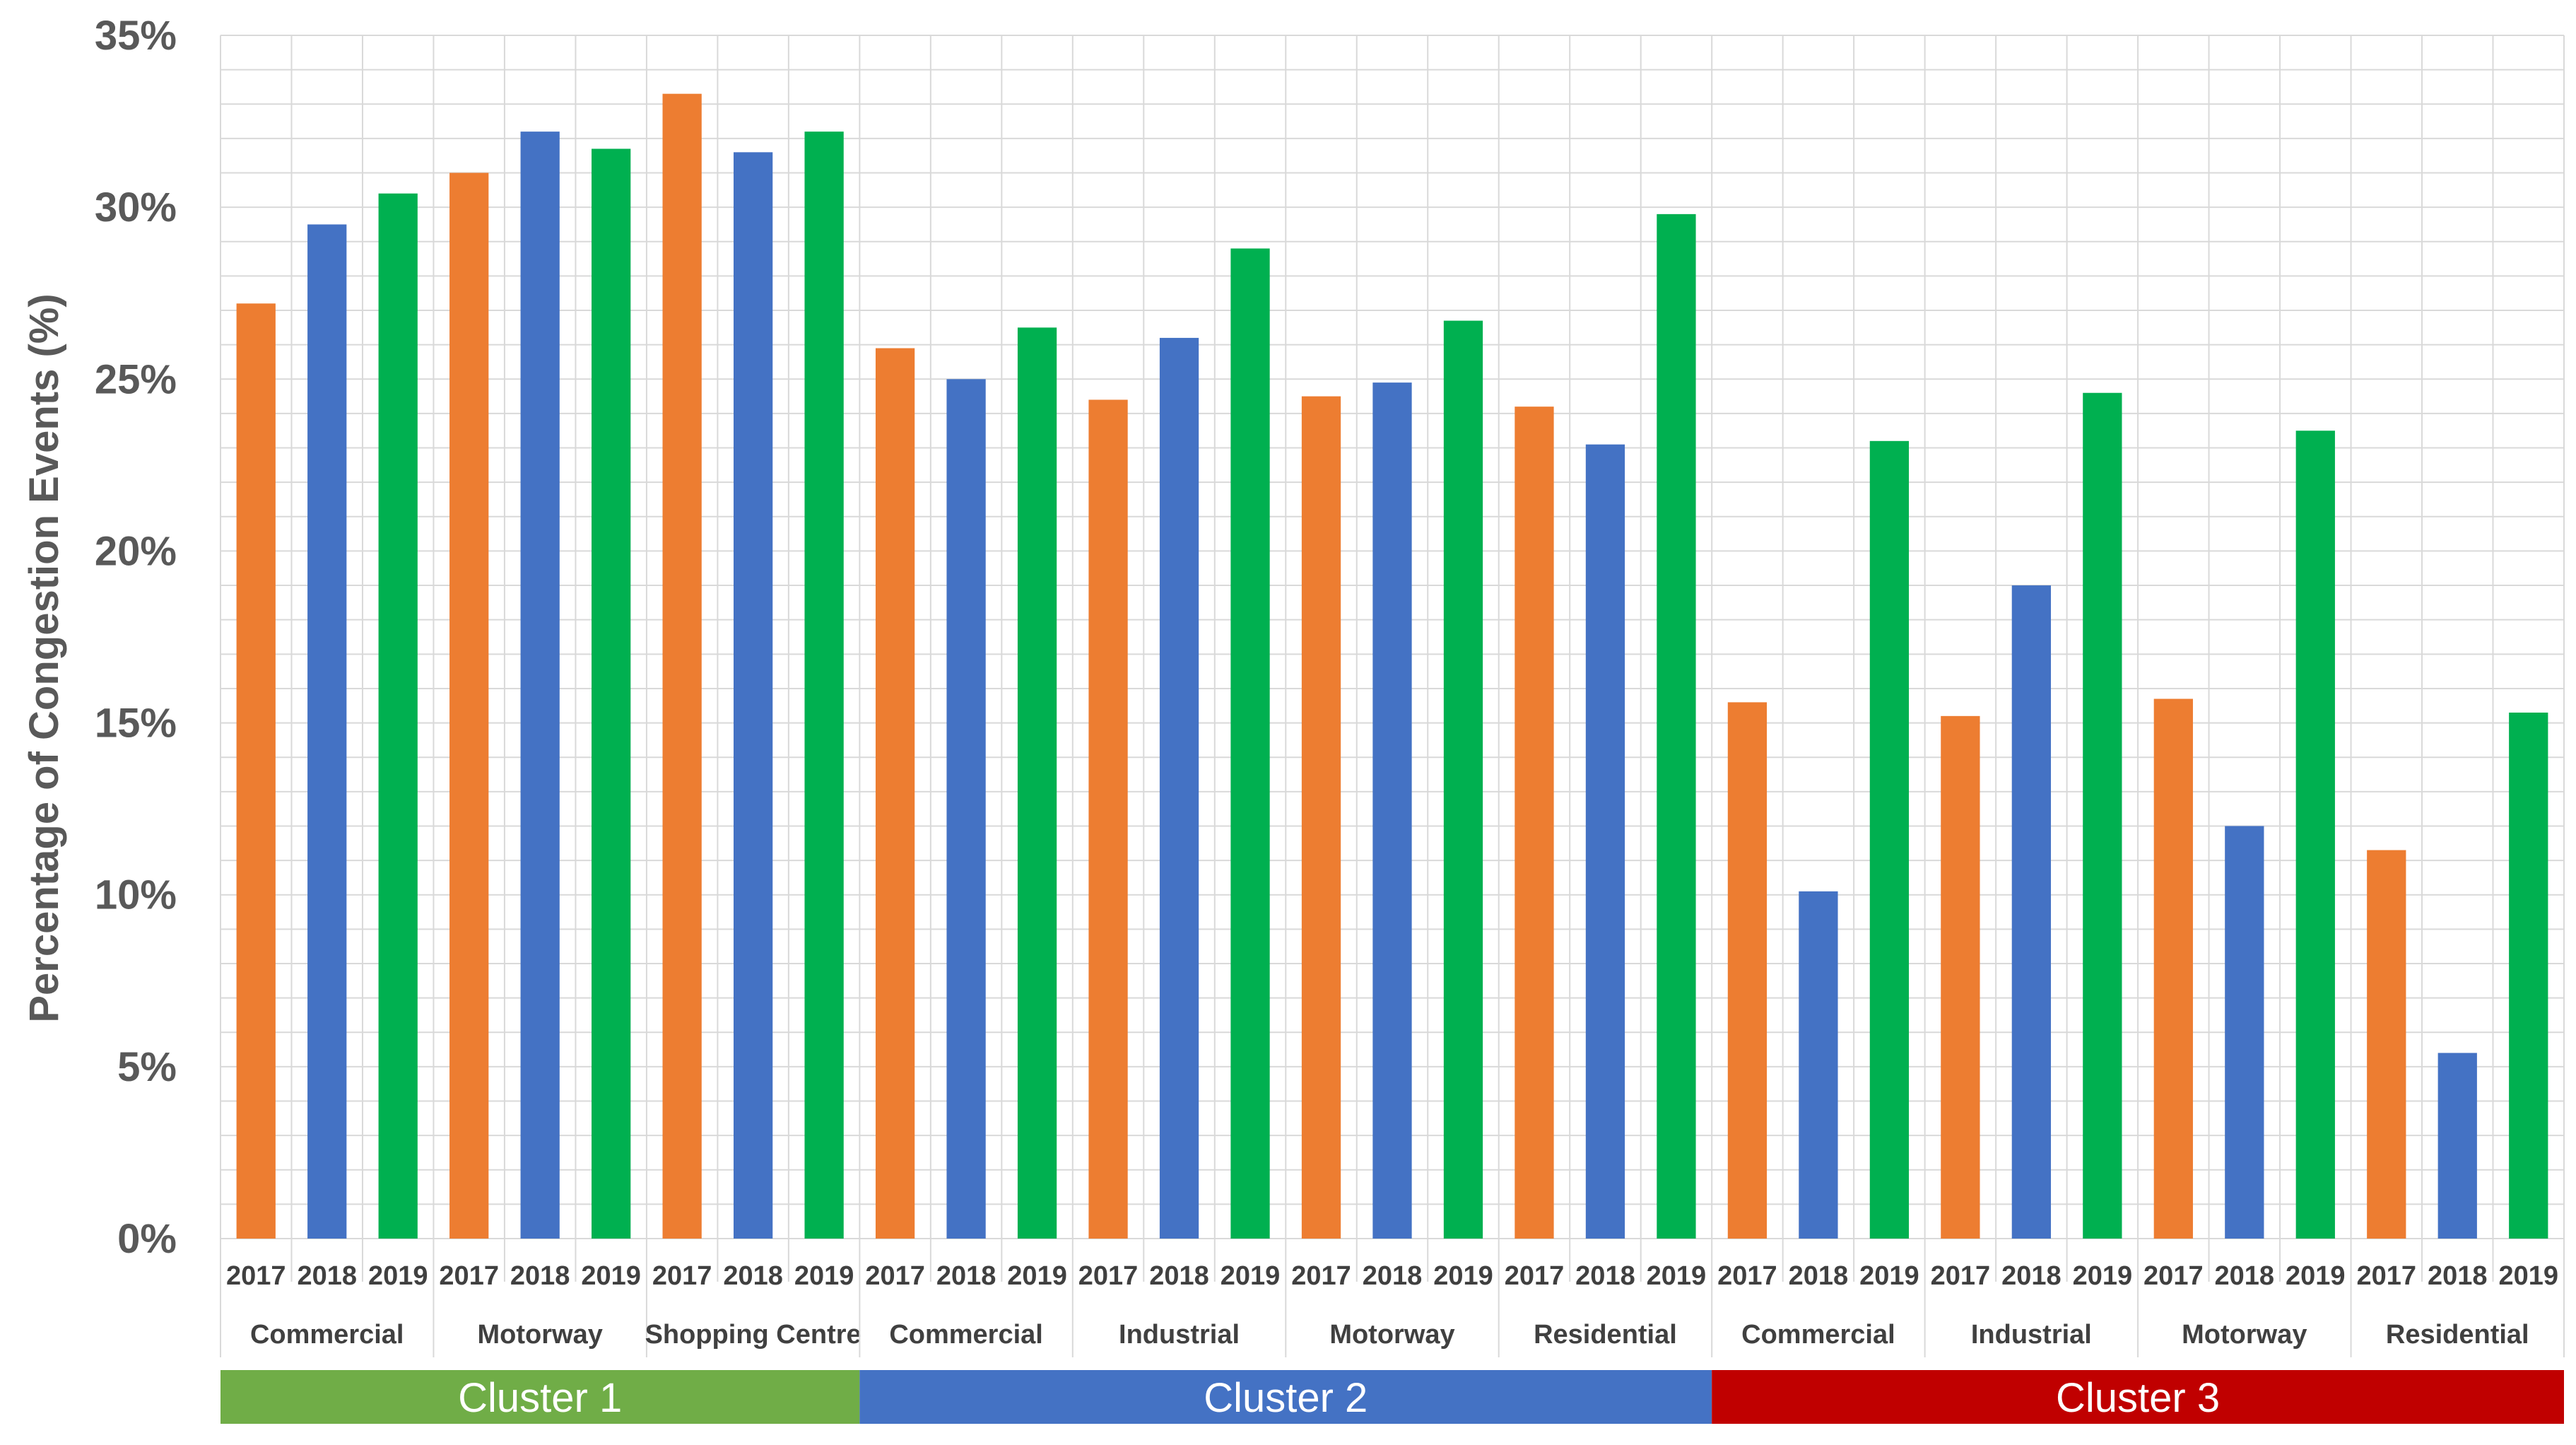  What do you see at coordinates (2102, 815) in the screenshot?
I see `bar-cluster-3-industrial-2019` at bounding box center [2102, 815].